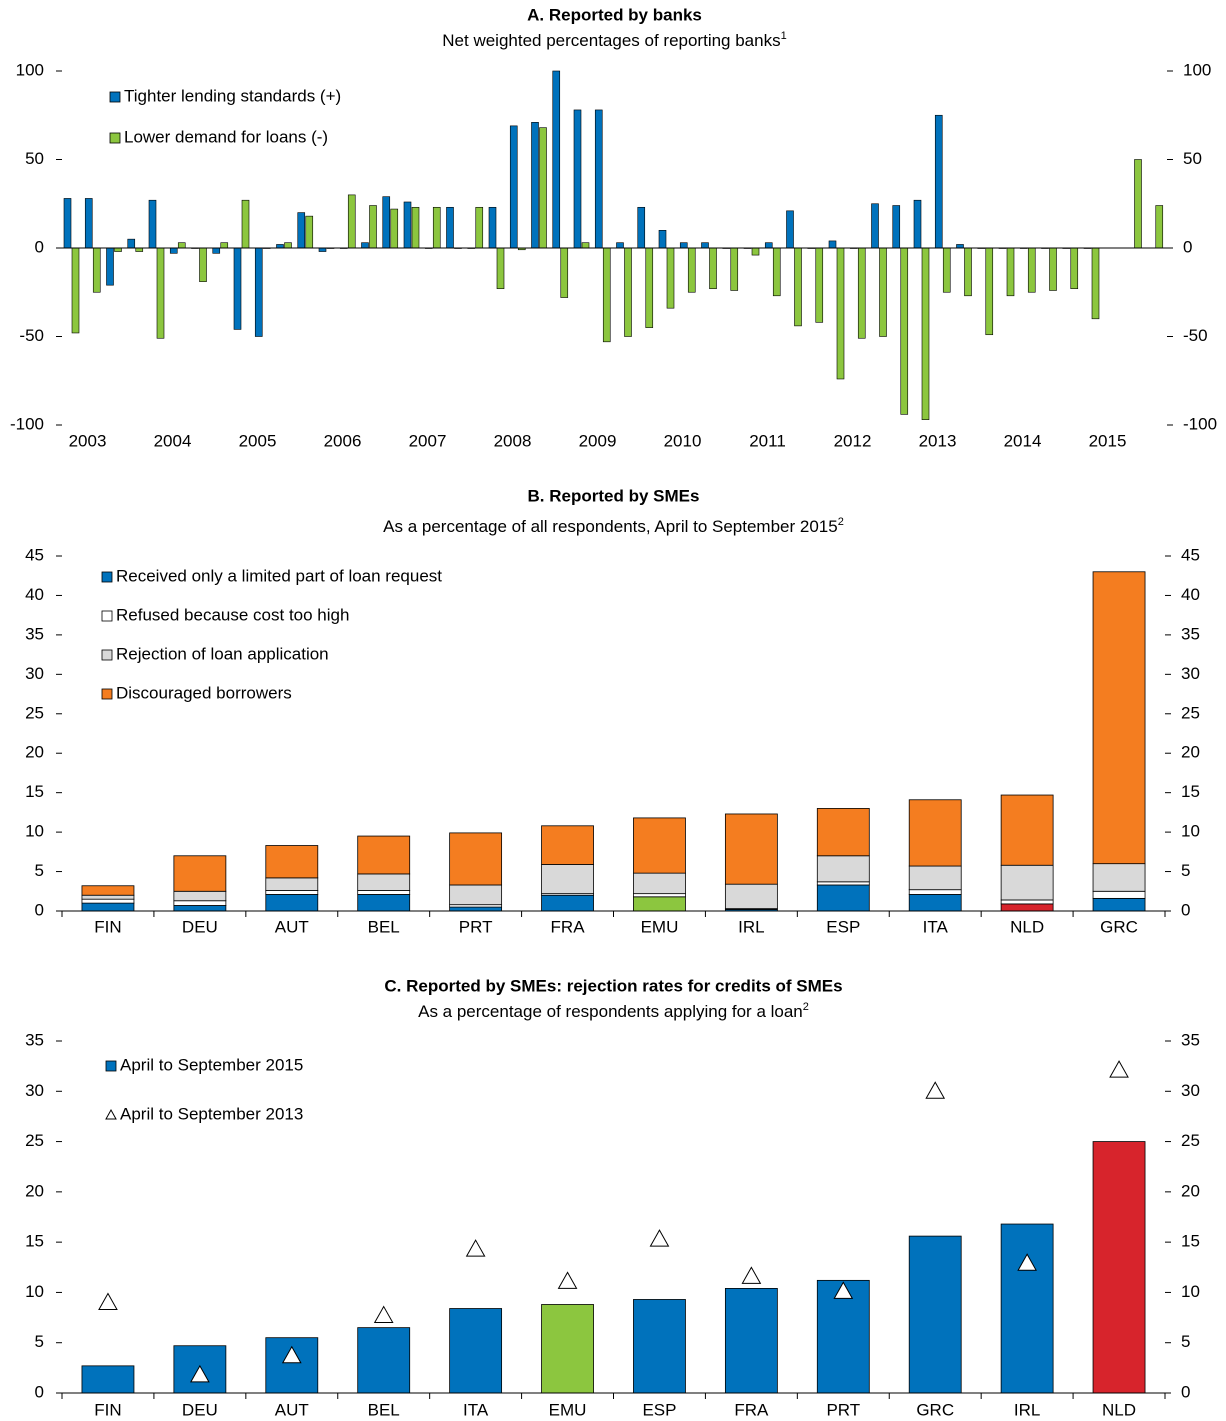  What do you see at coordinates (1190, 752) in the screenshot?
I see `y2-tick-label: 20` at bounding box center [1190, 752].